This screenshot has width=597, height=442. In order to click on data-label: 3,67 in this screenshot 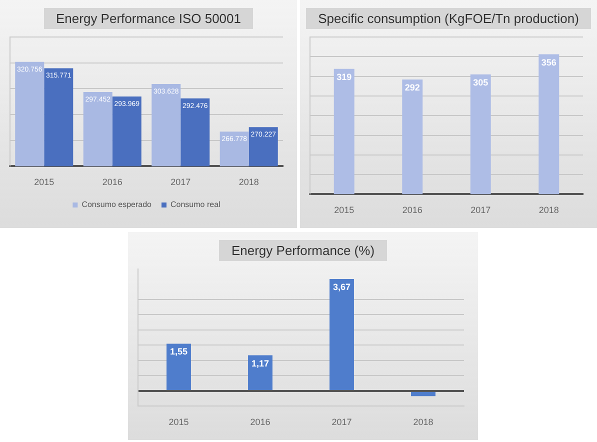, I will do `click(341, 287)`.